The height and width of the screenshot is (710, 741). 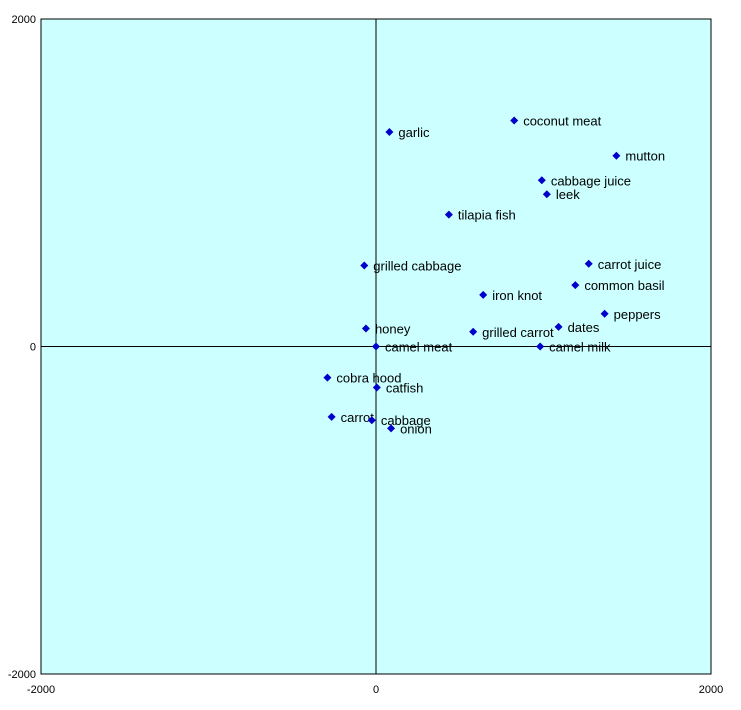 I want to click on data-point-label: dates, so click(x=584, y=327).